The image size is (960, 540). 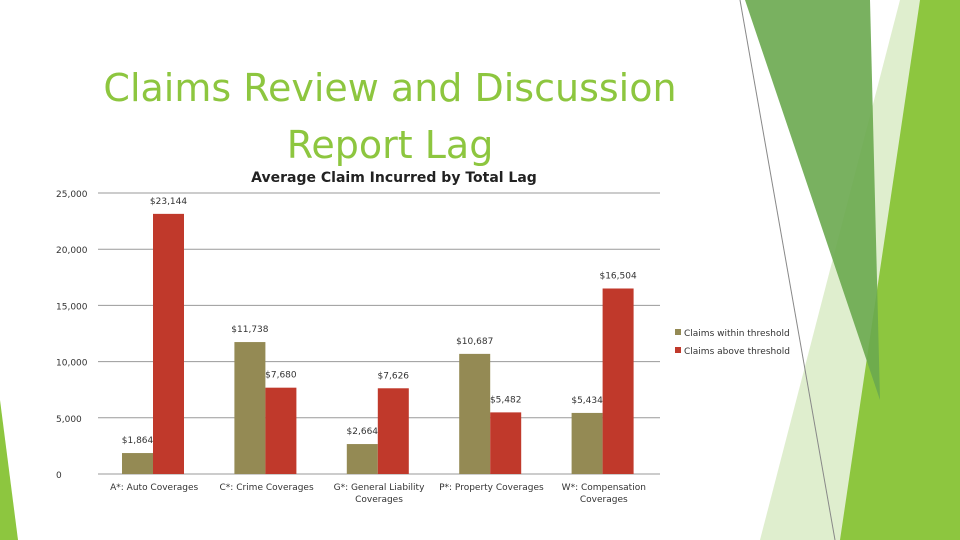 I want to click on data-label: $5,434, so click(x=587, y=401).